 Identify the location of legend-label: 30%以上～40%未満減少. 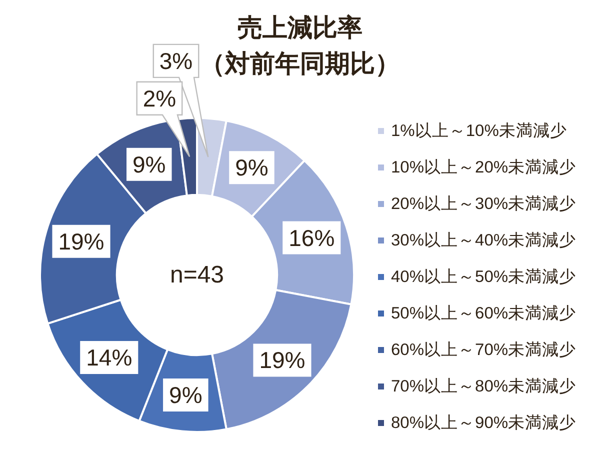
(483, 241).